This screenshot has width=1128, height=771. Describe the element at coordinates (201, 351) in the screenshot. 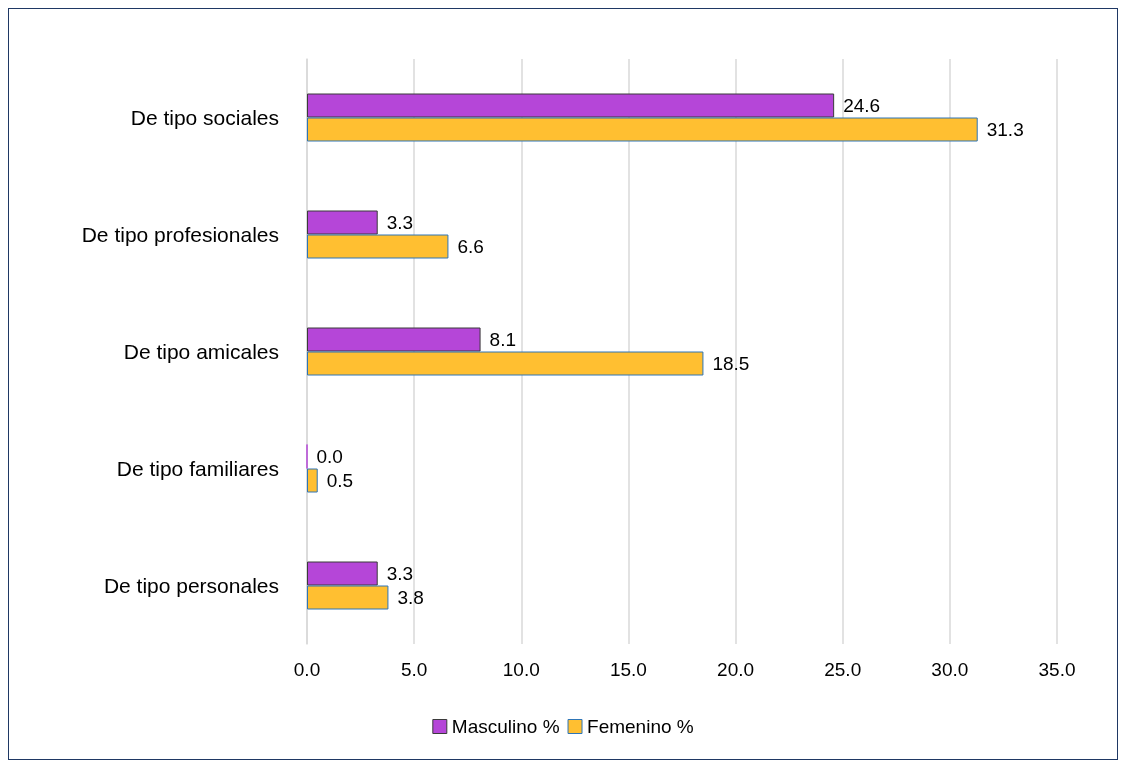

I see `y-tick-label: De tipo amicales` at that location.